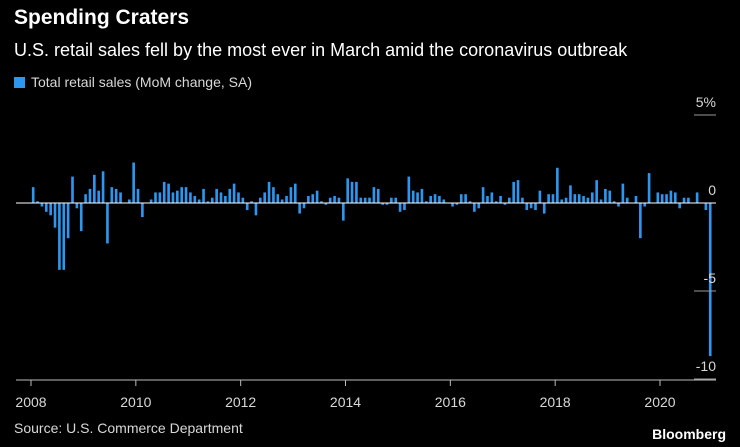 The image size is (740, 447). I want to click on x-tick-label: 2012, so click(240, 402).